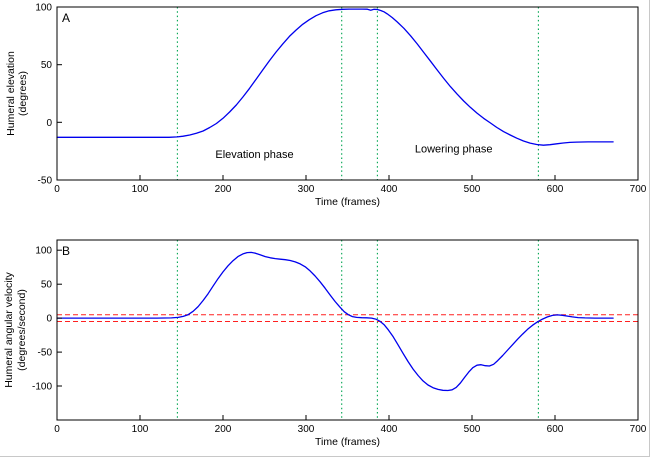  What do you see at coordinates (11, 93) in the screenshot?
I see `y-axis-label: Humeral elevation` at bounding box center [11, 93].